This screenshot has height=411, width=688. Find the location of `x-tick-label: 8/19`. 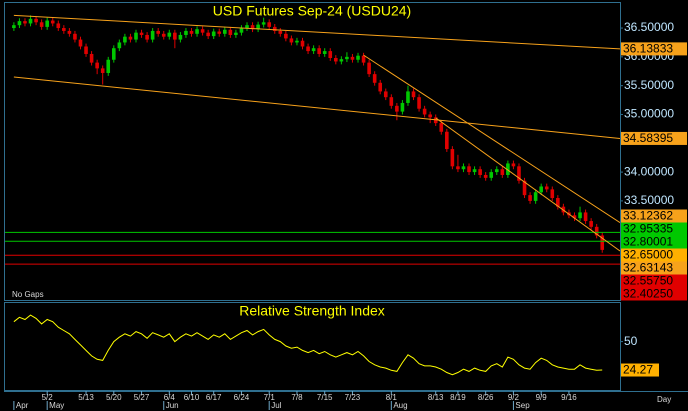

x-tick-label: 8/19 is located at coordinates (458, 397).